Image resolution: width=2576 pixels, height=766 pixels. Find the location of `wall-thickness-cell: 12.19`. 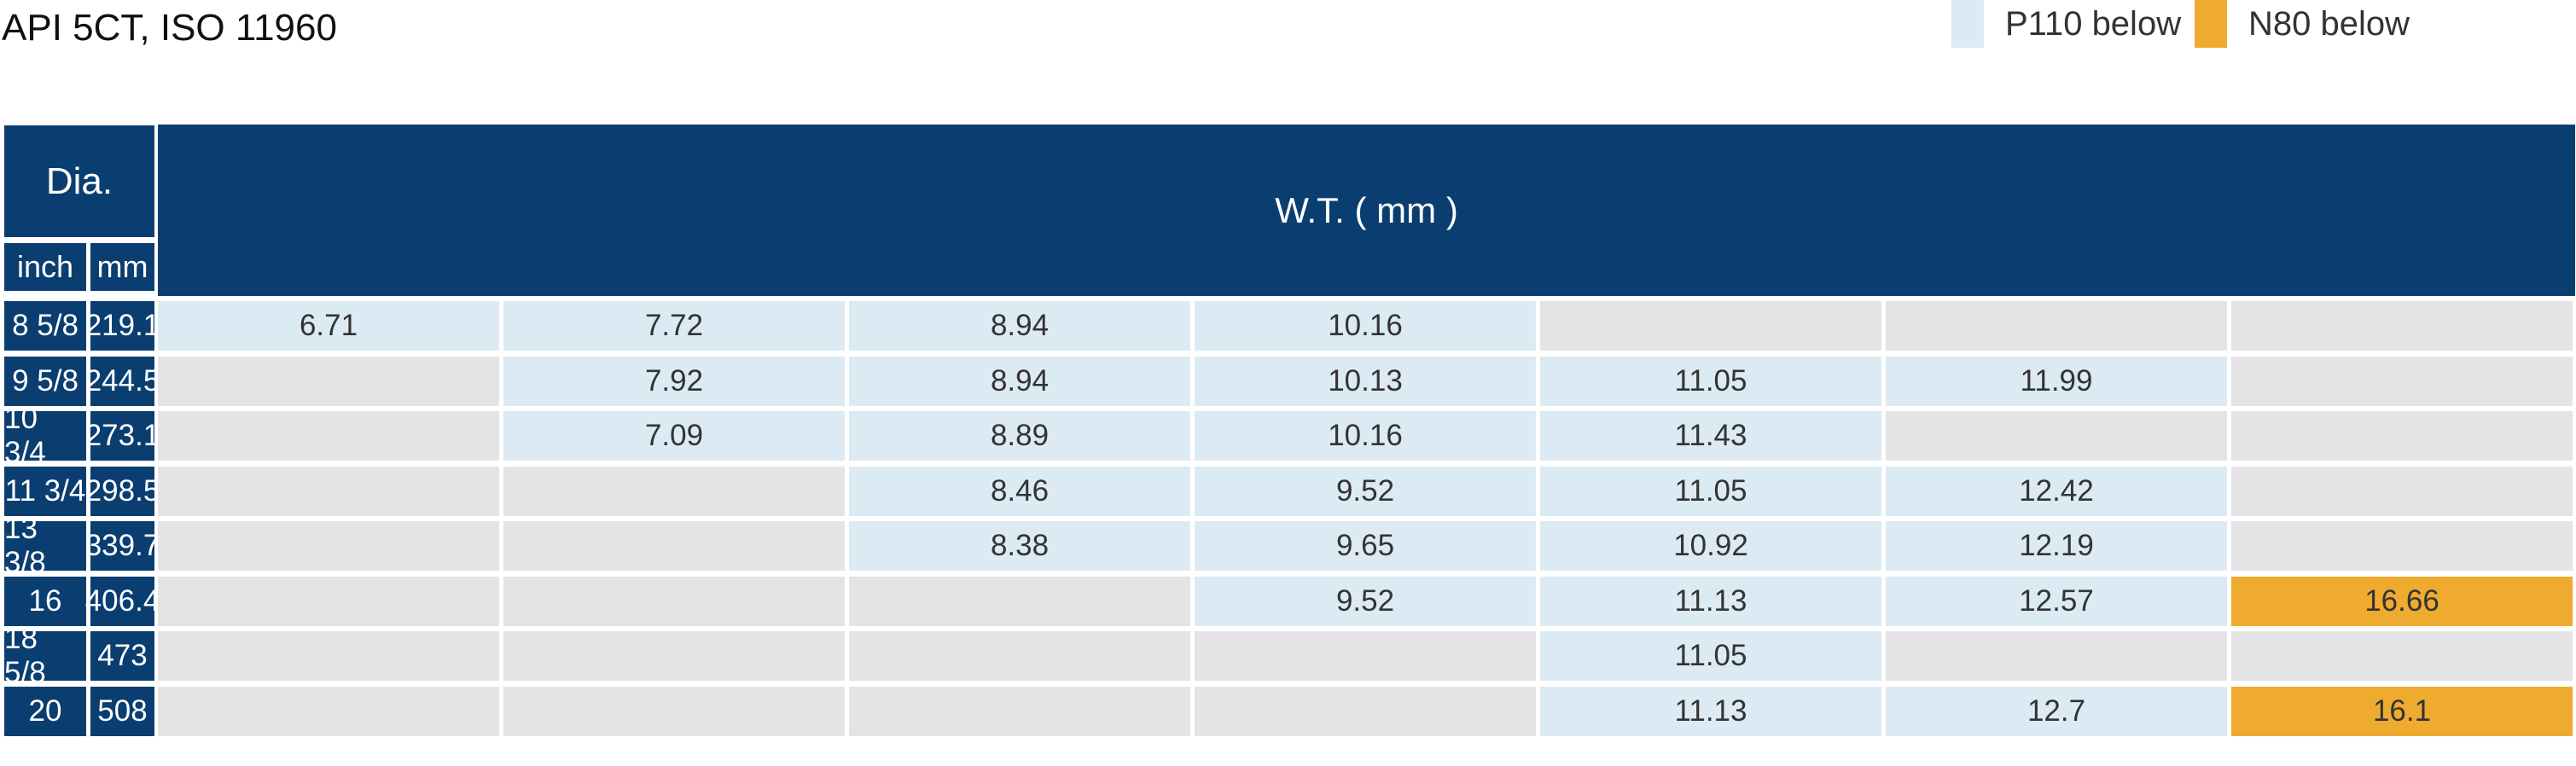

wall-thickness-cell: 12.19 is located at coordinates (2056, 546).